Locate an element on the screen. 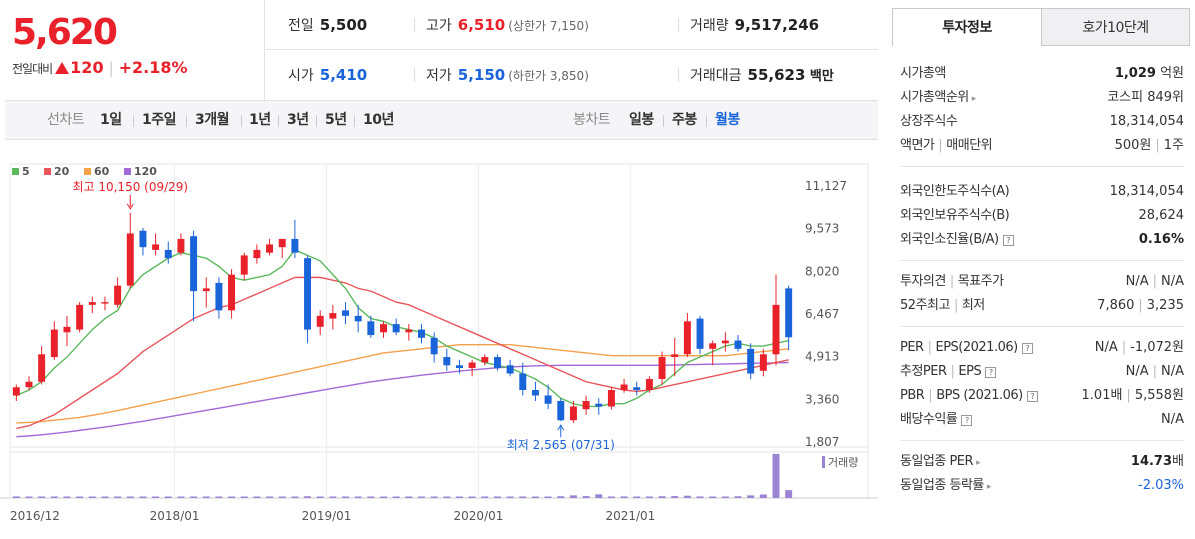 Image resolution: width=1195 pixels, height=539 pixels. pbr-bps-label: PBR | BPS (2021.06)? is located at coordinates (969, 396).